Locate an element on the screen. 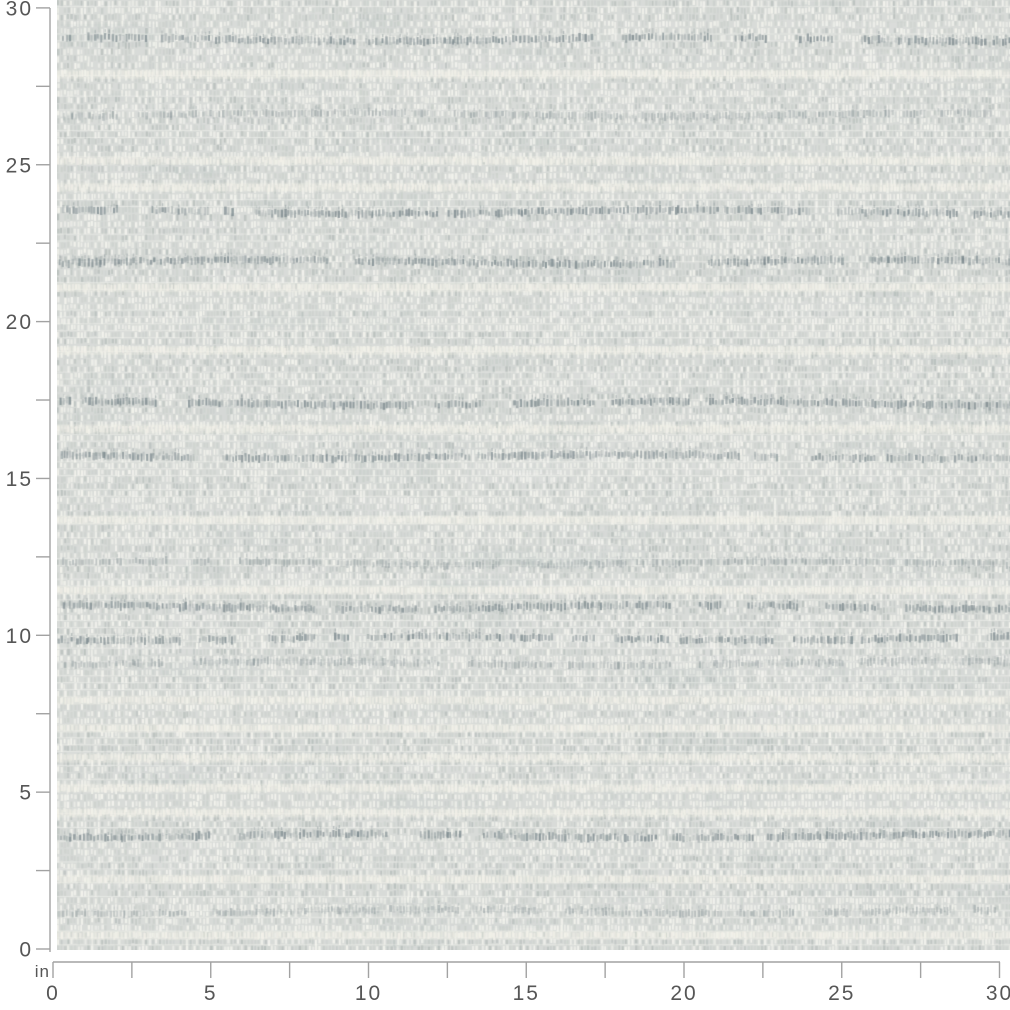 Image resolution: width=1010 pixels, height=1010 pixels. x-axis-labels: 0 5 10 15 20 25 30 is located at coordinates (528, 993).